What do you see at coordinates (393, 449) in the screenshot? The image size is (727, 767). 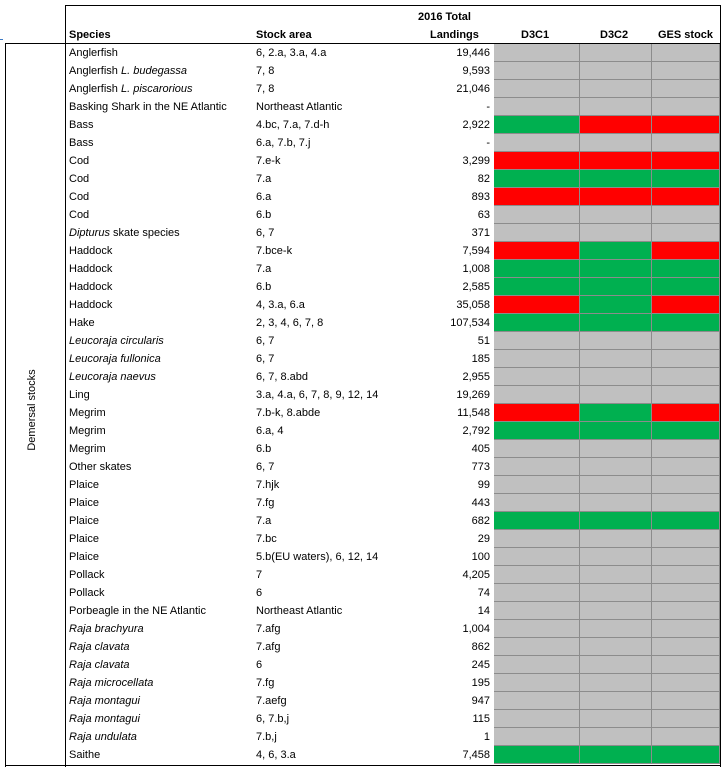 I see `table-row: Megrim 6.b 405` at bounding box center [393, 449].